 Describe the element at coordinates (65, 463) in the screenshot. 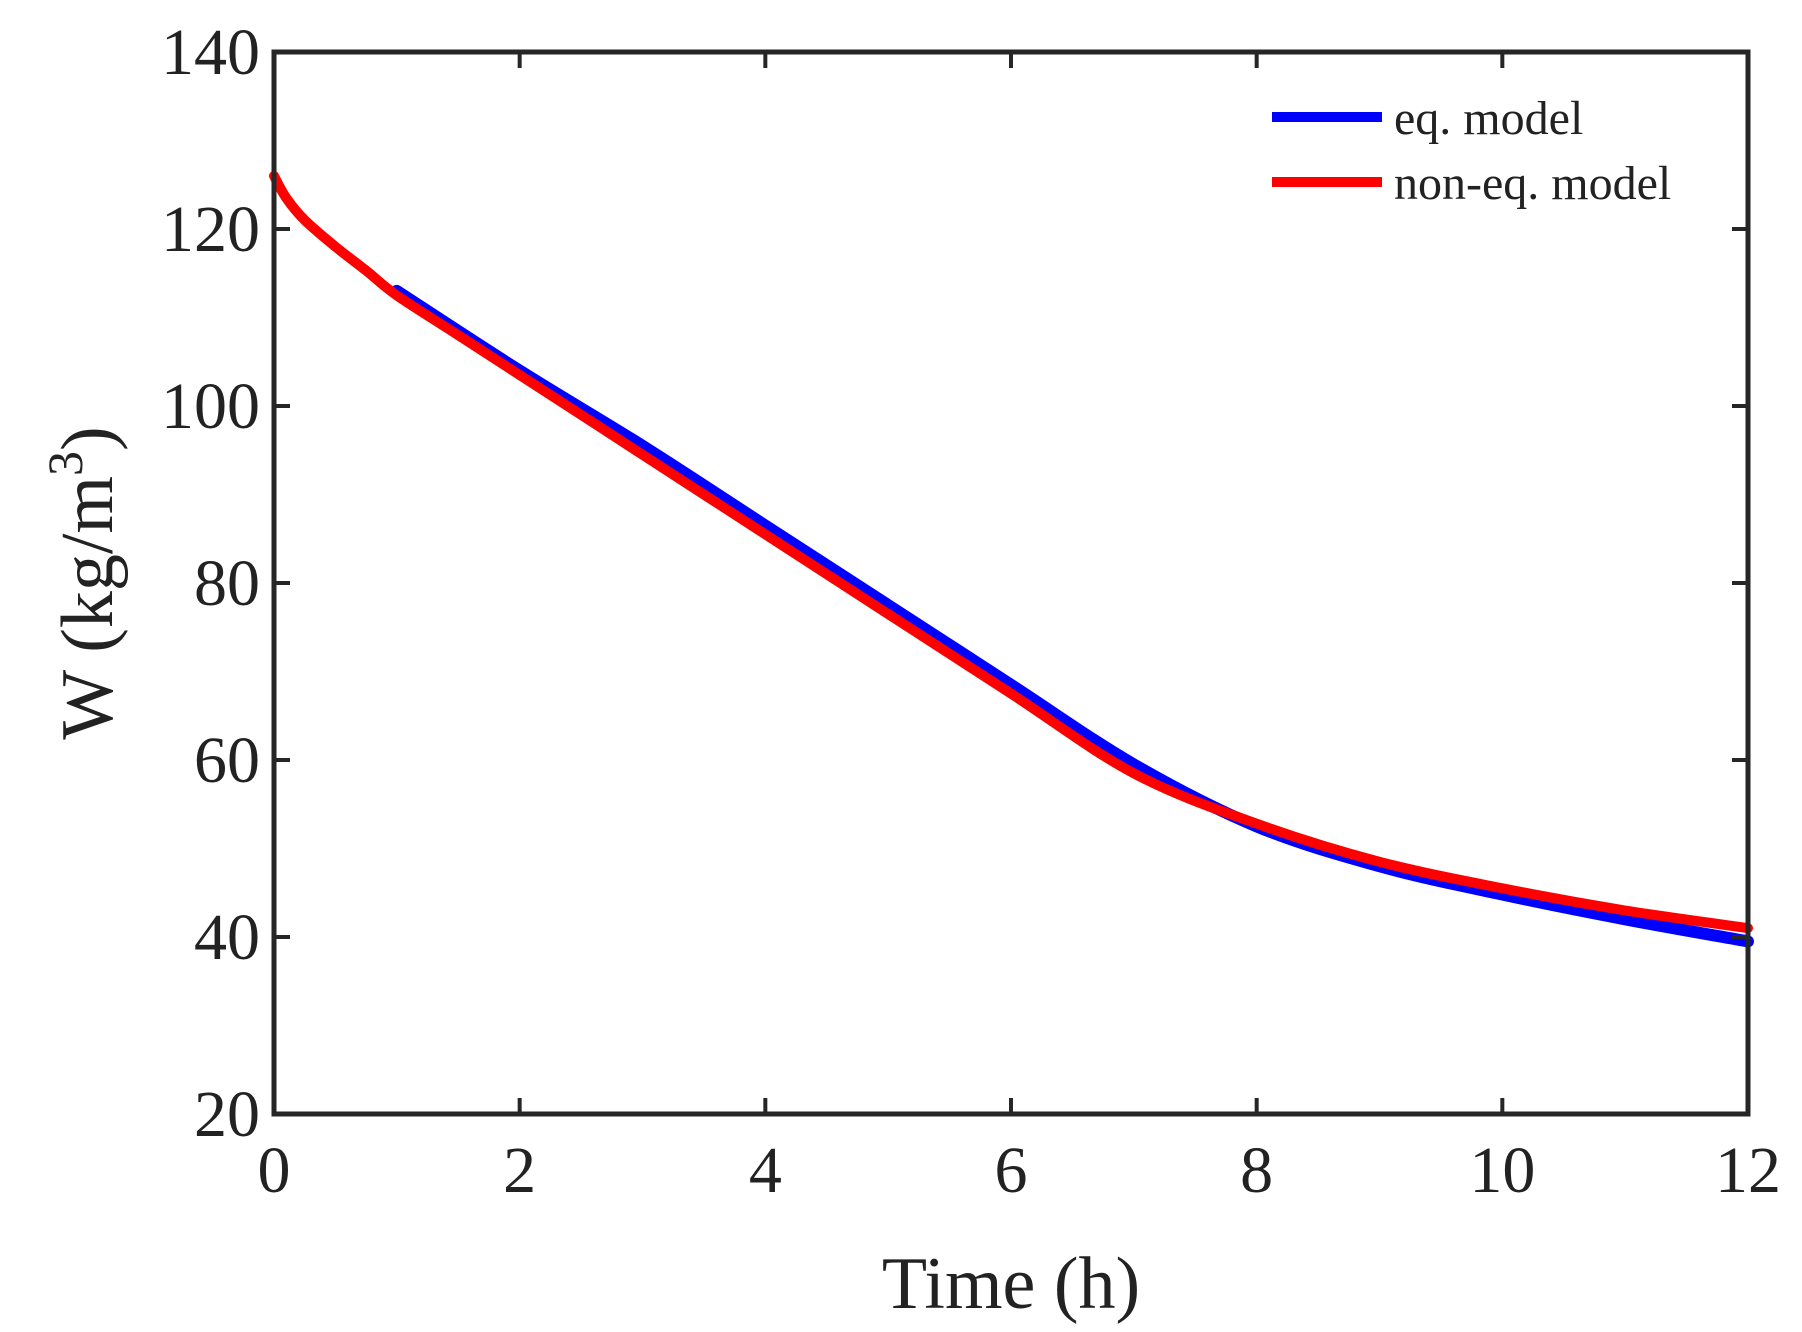

I see `y-axis-title-superscript: 3` at that location.